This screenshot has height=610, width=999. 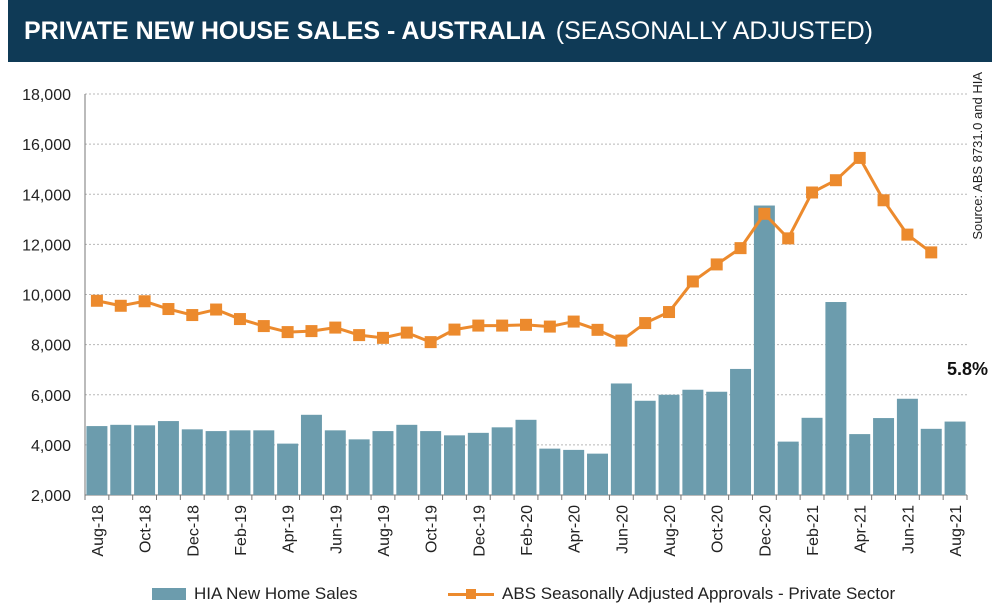 I want to click on x-tick-label: Dec-18, so click(x=193, y=531).